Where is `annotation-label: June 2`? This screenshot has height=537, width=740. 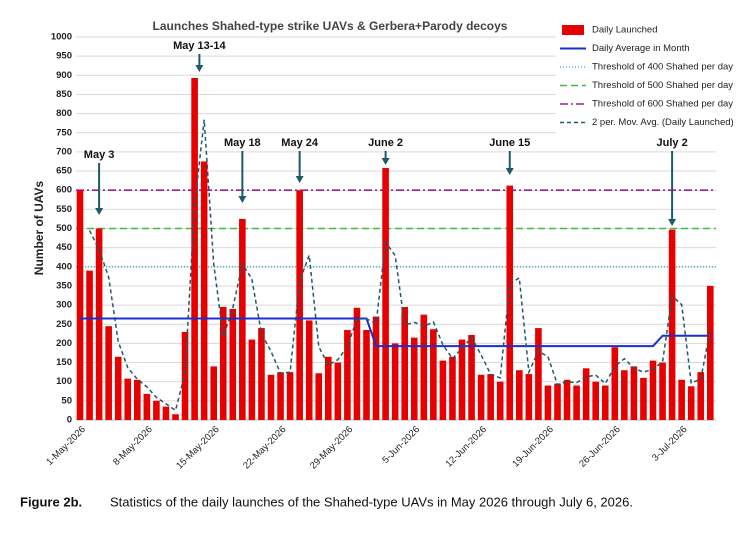 annotation-label: June 2 is located at coordinates (385, 143).